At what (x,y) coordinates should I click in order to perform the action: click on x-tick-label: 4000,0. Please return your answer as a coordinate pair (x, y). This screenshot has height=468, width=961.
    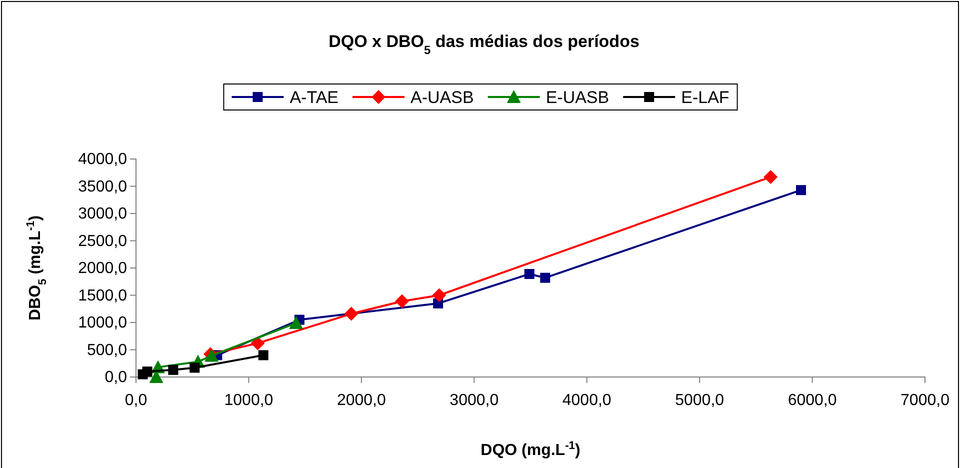
    Looking at the image, I should click on (587, 401).